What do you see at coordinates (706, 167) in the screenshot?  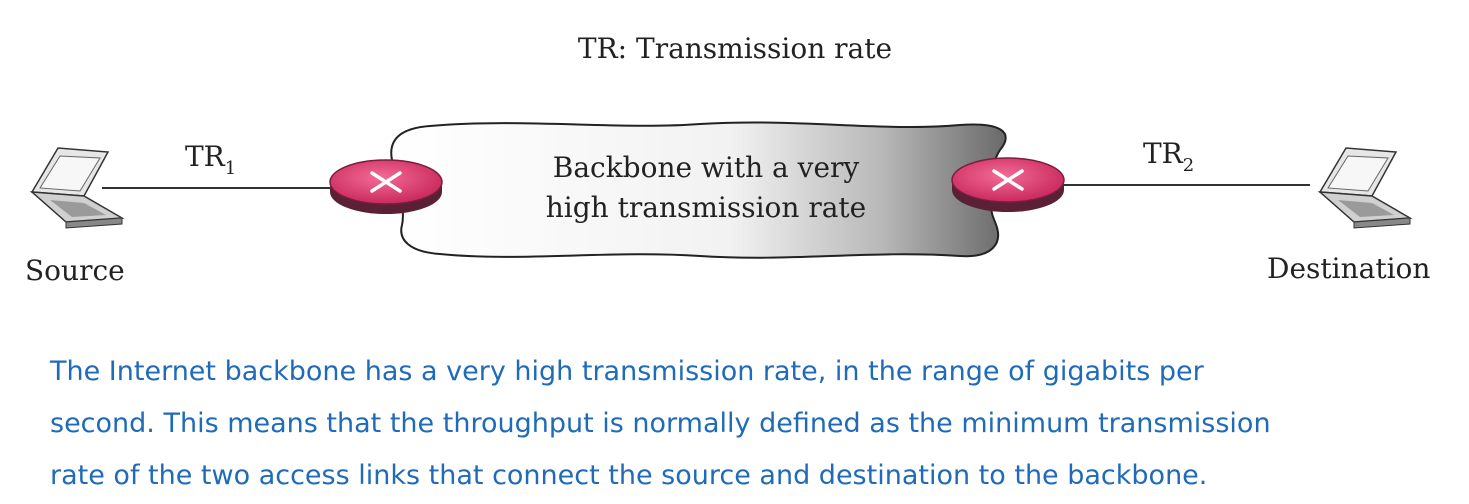 I see `cloud-text-line1: Backbone with a very` at bounding box center [706, 167].